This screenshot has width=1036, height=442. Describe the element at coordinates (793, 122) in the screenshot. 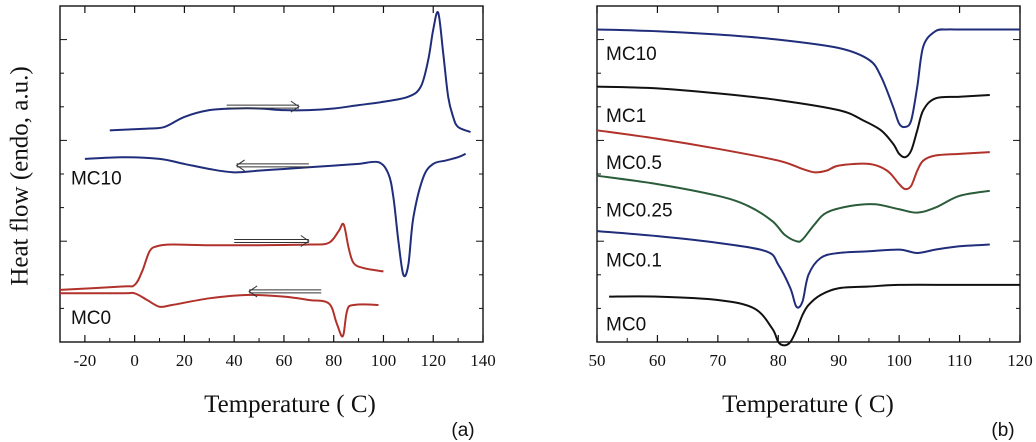

I see `series-line-mc1` at that location.